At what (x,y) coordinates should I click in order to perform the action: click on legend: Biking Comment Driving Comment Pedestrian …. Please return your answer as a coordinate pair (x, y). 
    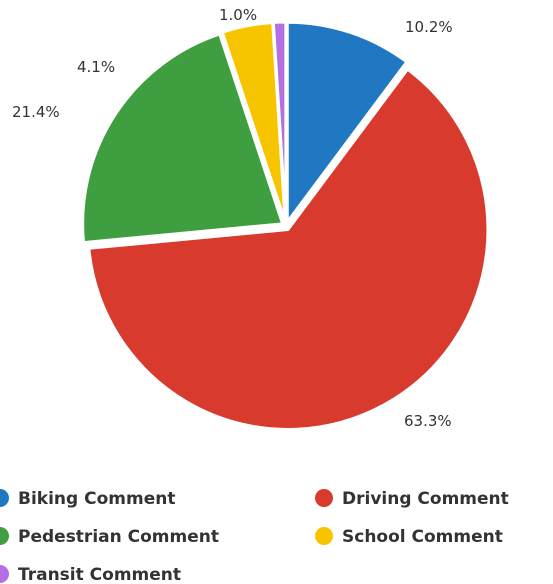
    Looking at the image, I should click on (254, 536).